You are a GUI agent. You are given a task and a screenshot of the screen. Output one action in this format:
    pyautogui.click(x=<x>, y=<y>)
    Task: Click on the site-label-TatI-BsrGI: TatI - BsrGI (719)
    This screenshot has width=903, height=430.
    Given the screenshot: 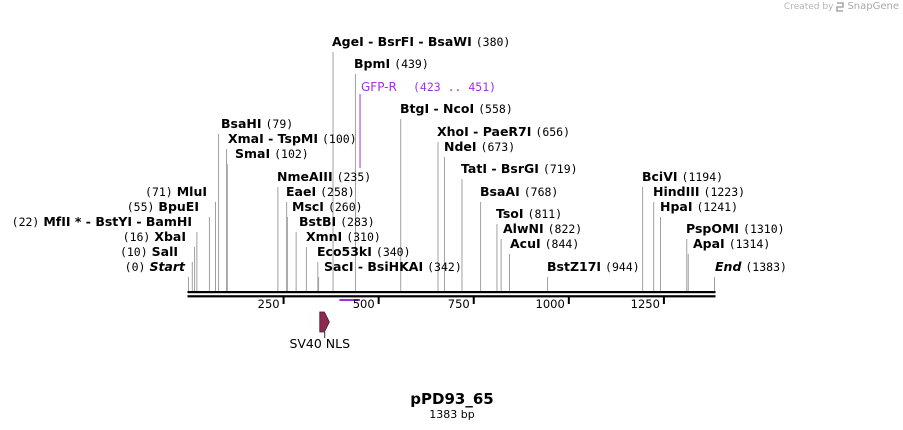 What is the action you would take?
    pyautogui.click(x=519, y=168)
    